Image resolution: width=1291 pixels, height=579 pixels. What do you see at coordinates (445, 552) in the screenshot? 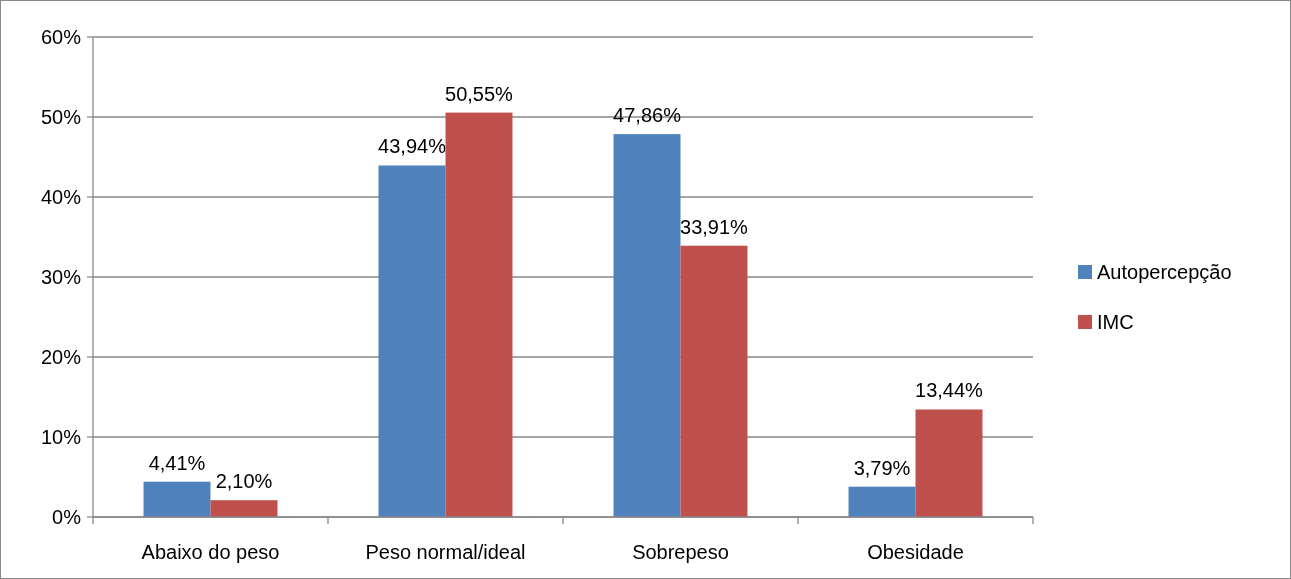
I see `x-tick-label: Peso normal/ideal` at bounding box center [445, 552].